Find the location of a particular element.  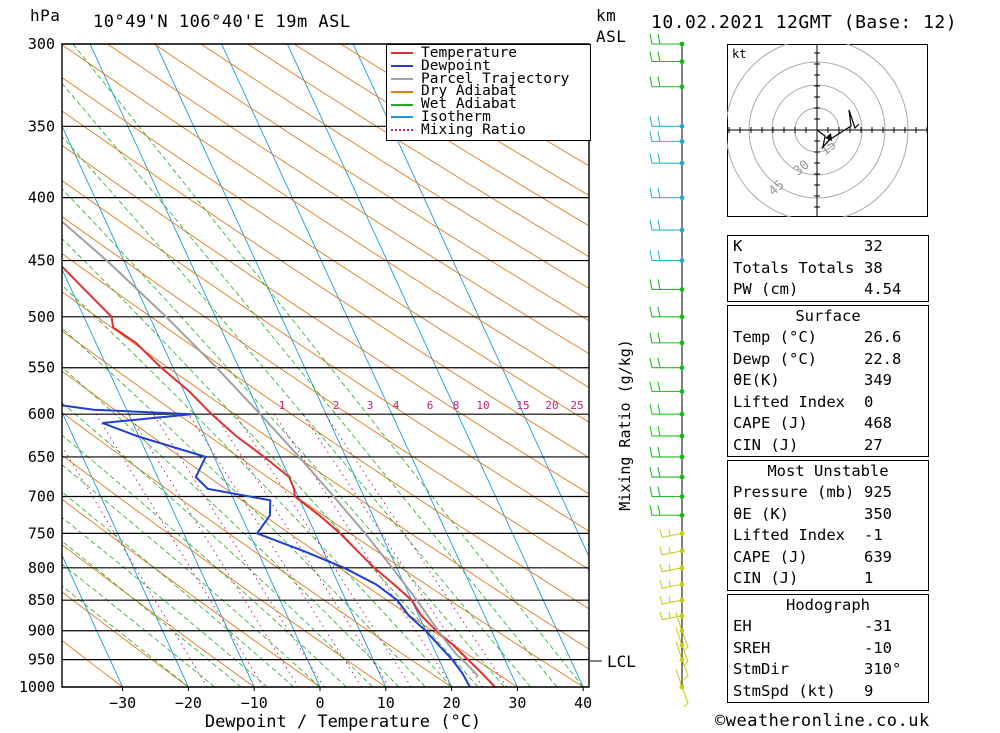

height-unit-asl: ASL is located at coordinates (611, 36).